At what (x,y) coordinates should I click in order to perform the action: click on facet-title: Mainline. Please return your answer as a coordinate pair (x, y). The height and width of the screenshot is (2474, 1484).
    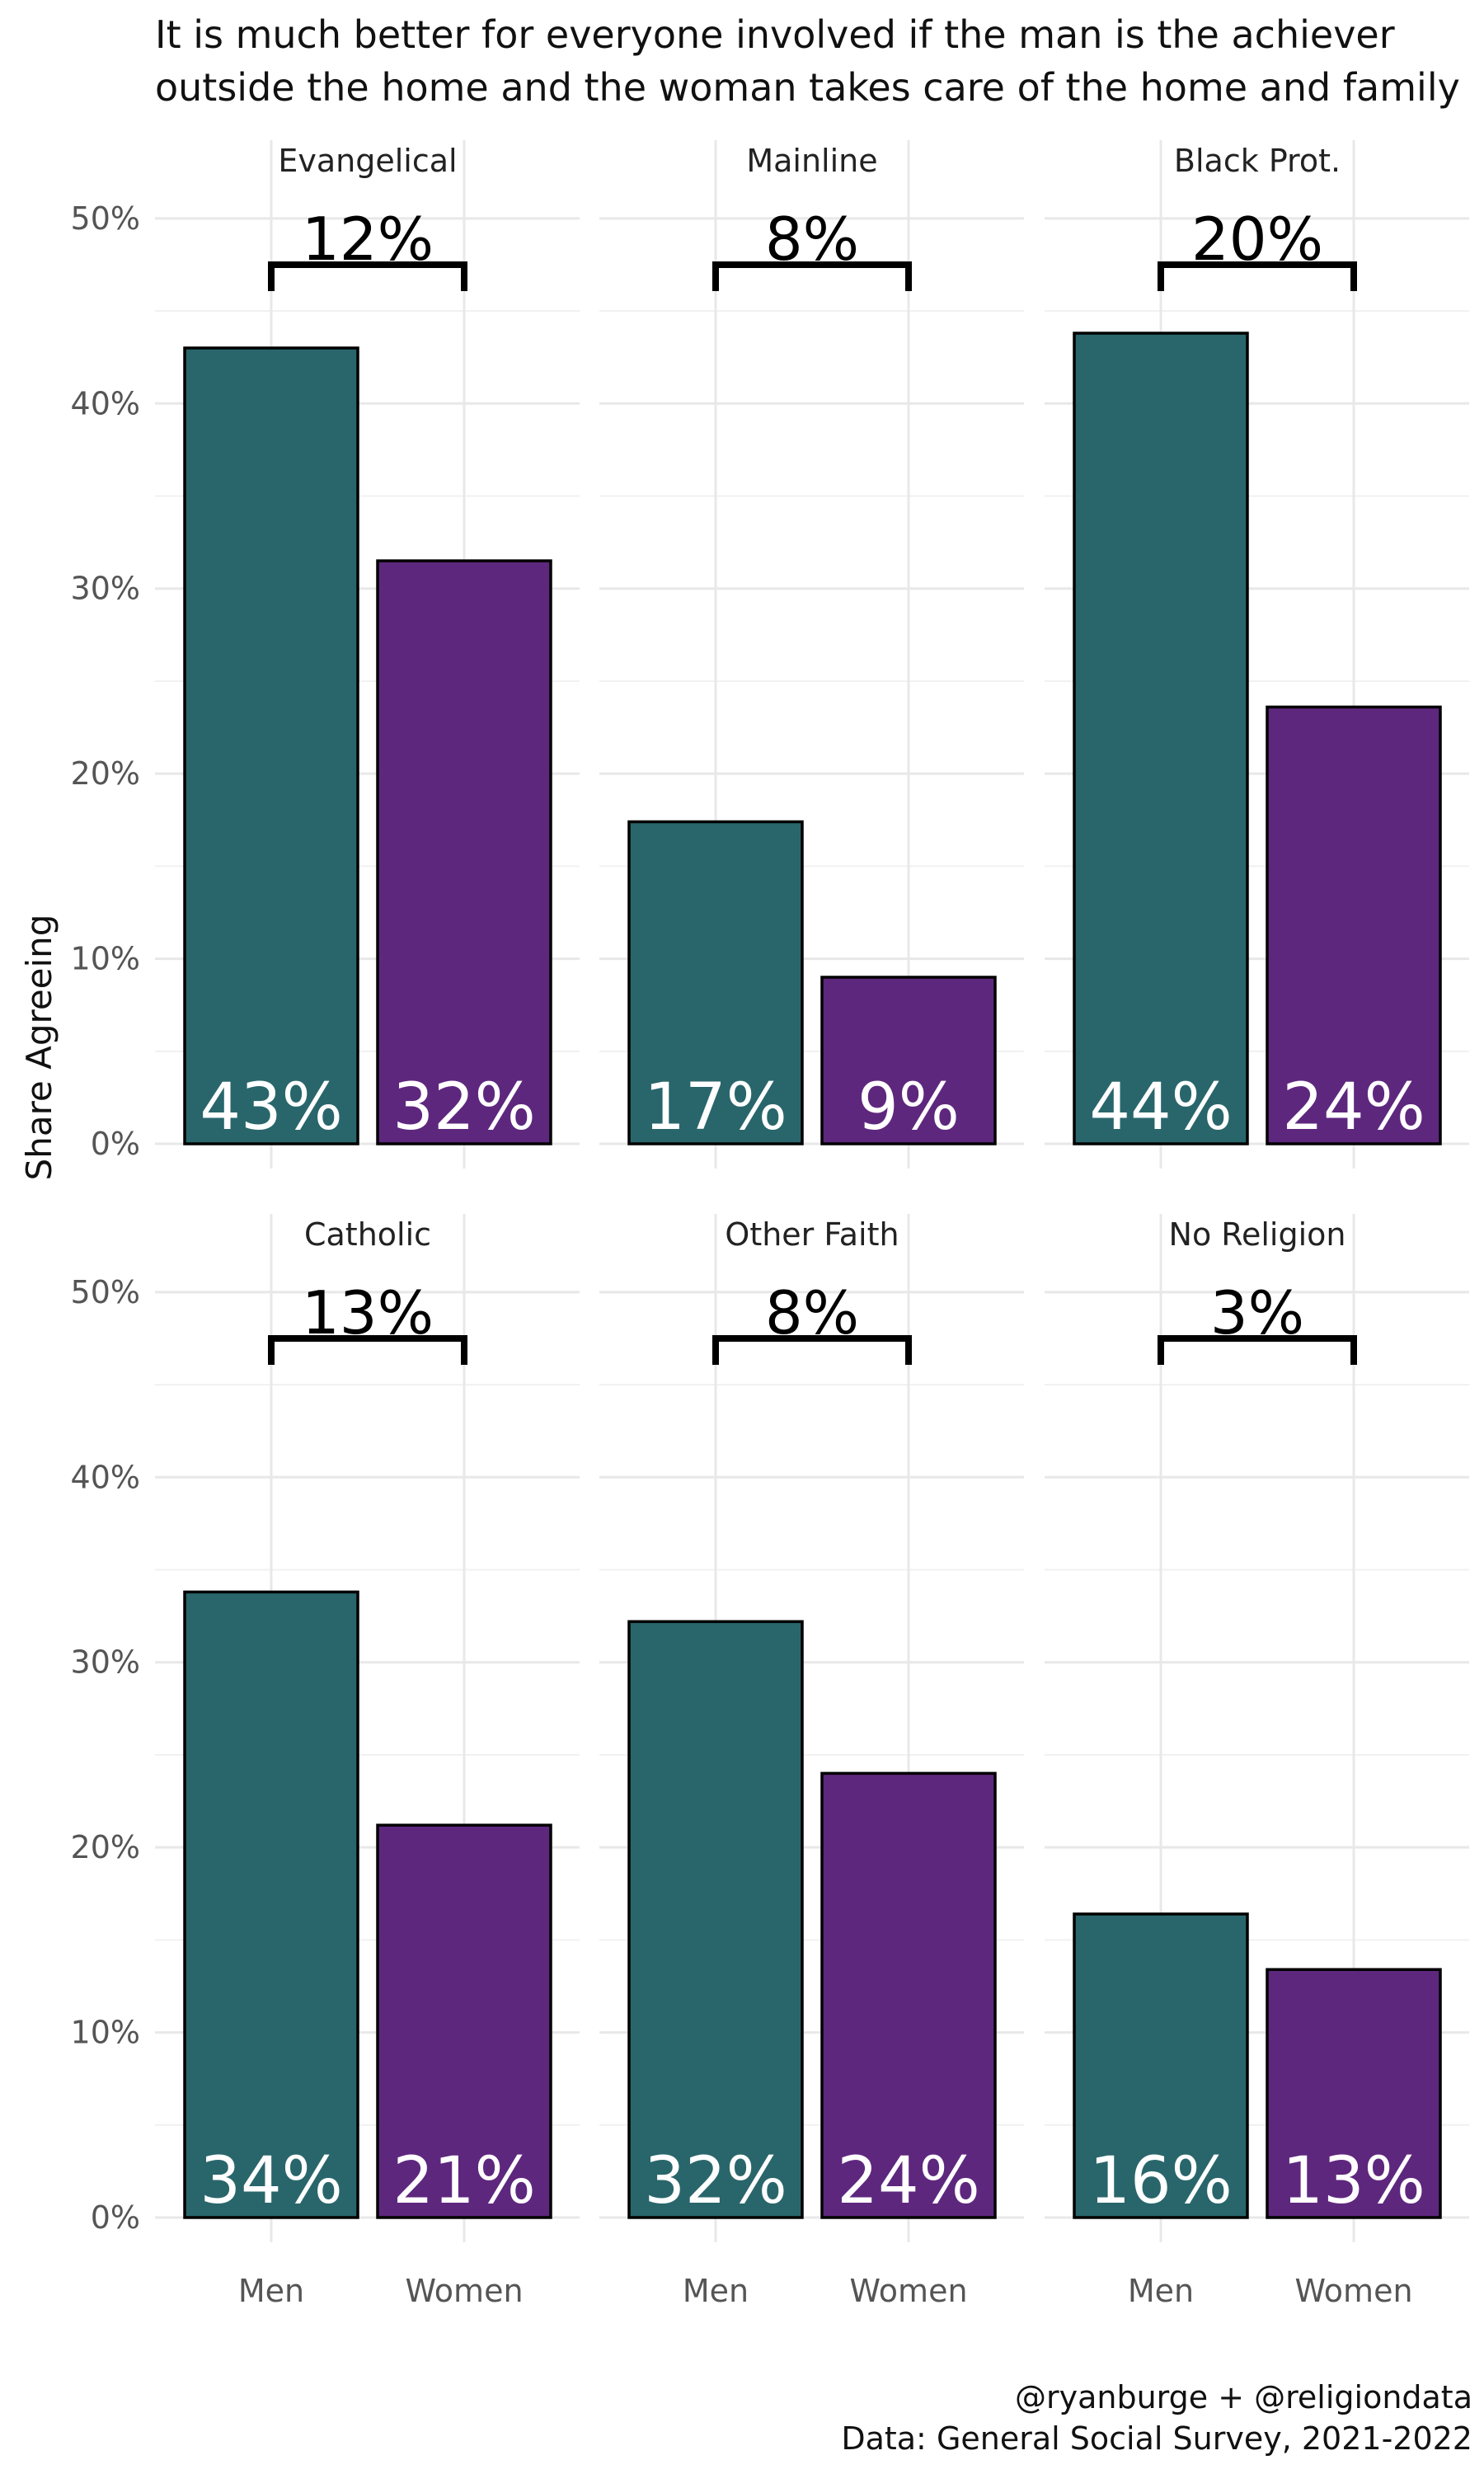
    Looking at the image, I should click on (811, 161).